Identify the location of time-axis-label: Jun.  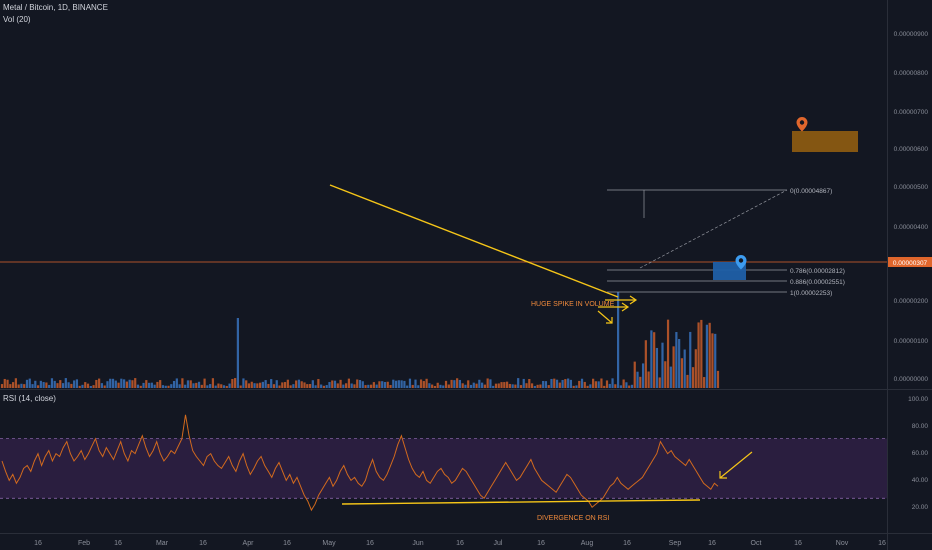
(417, 543).